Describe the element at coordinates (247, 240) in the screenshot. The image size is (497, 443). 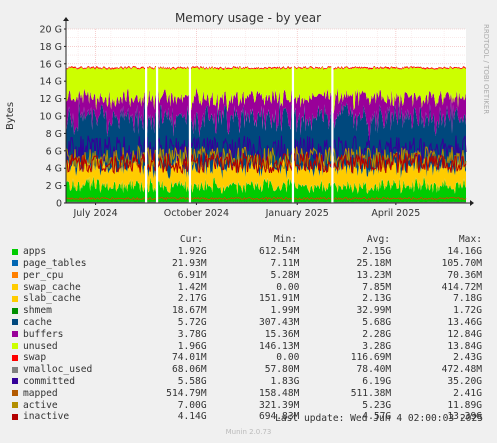
I see `legend-header: Cur: Min: Avg: Max:` at that location.